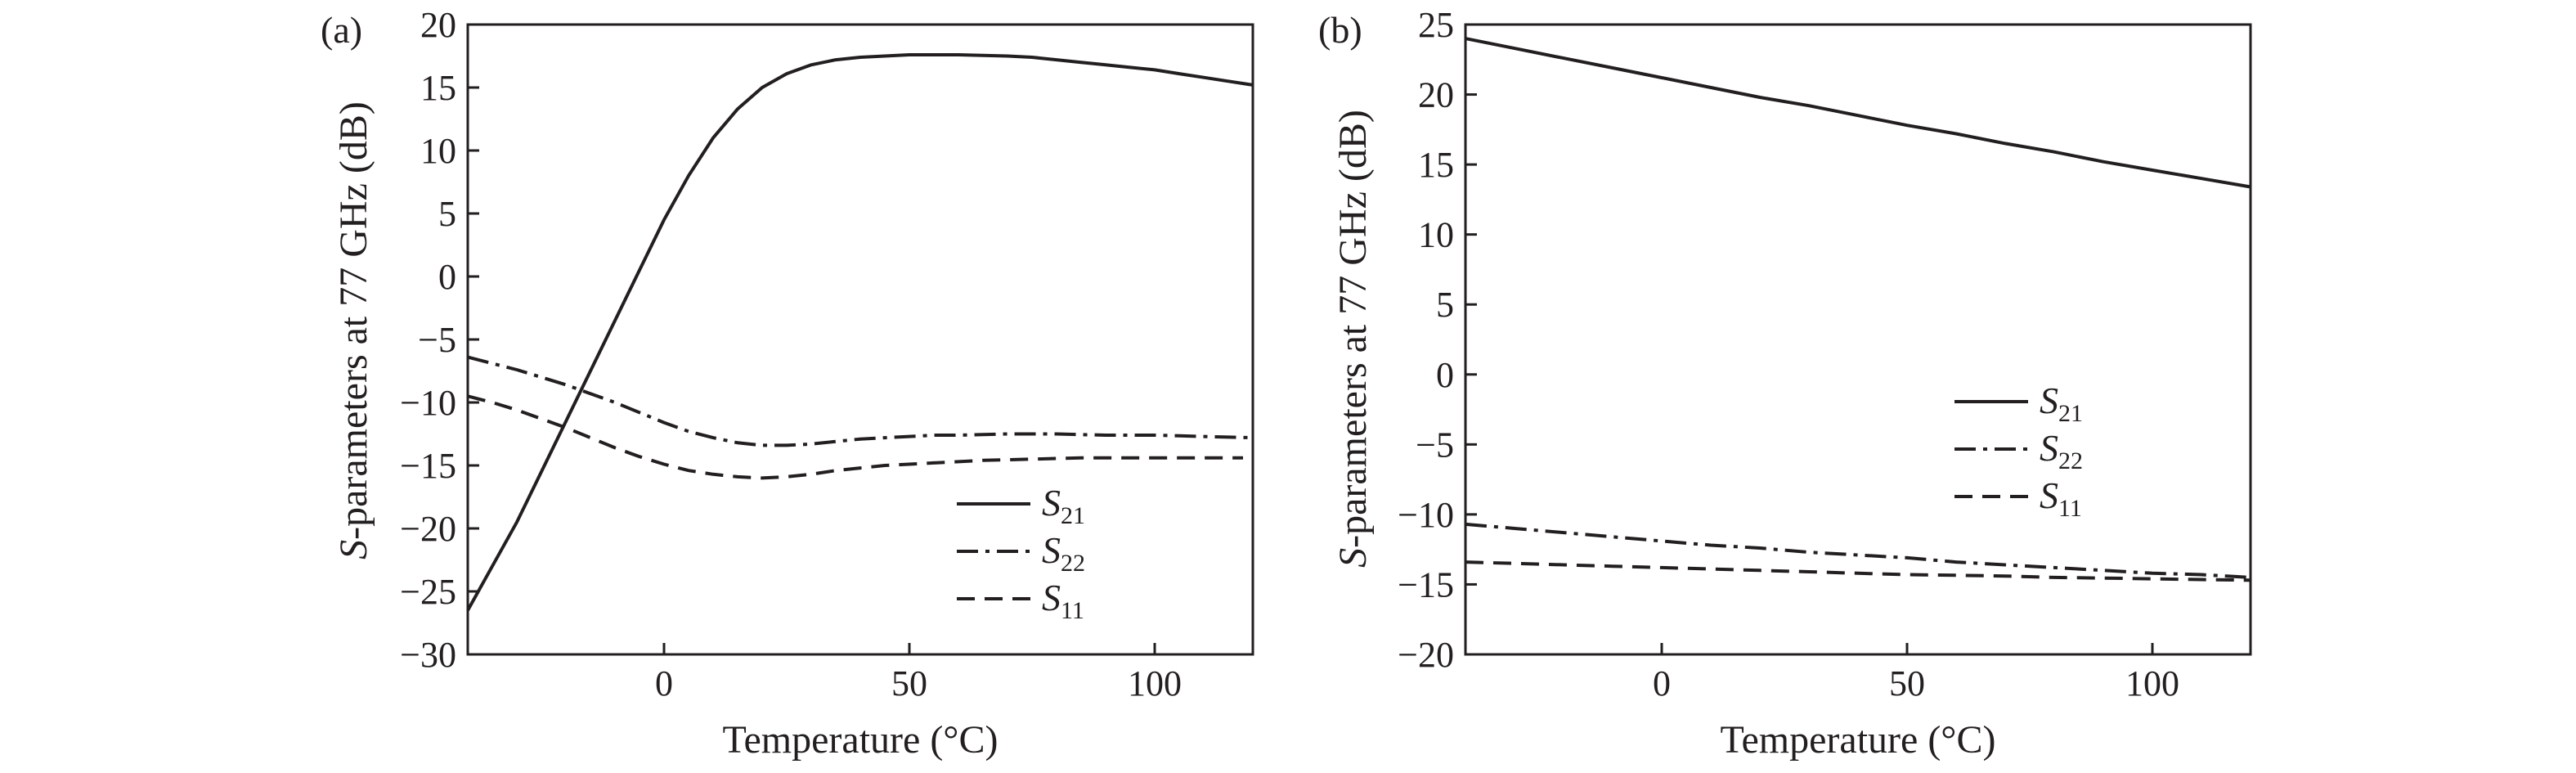  Describe the element at coordinates (1437, 340) in the screenshot. I see `y-ticks: −20 −15 −10 −5 0 5 10 15 20 25` at that location.